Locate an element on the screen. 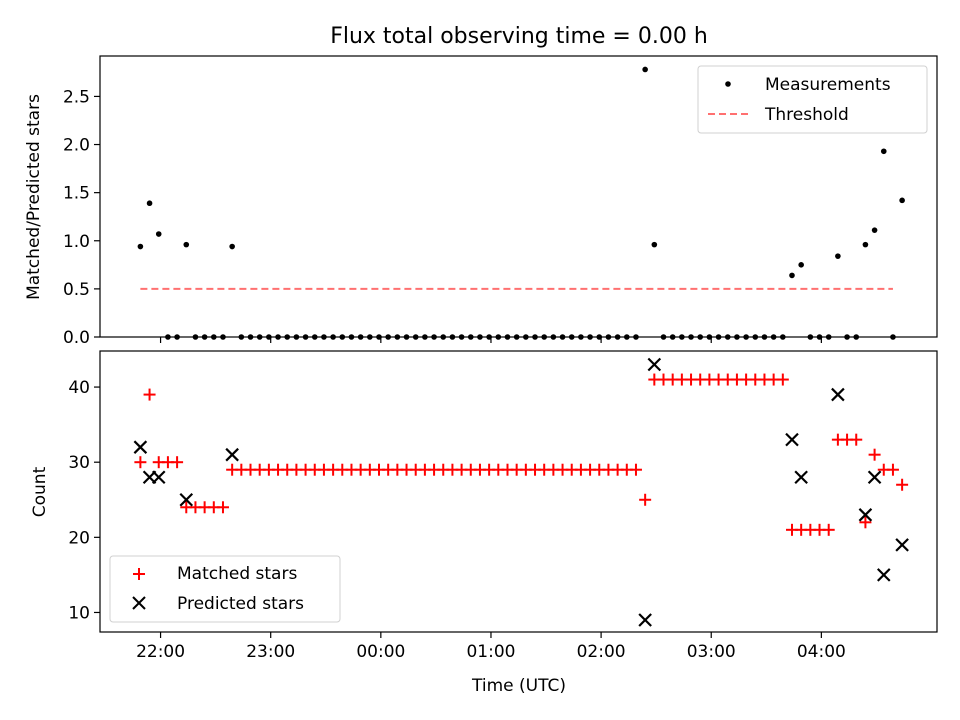  top-legend: Measurements Threshold is located at coordinates (812, 99).